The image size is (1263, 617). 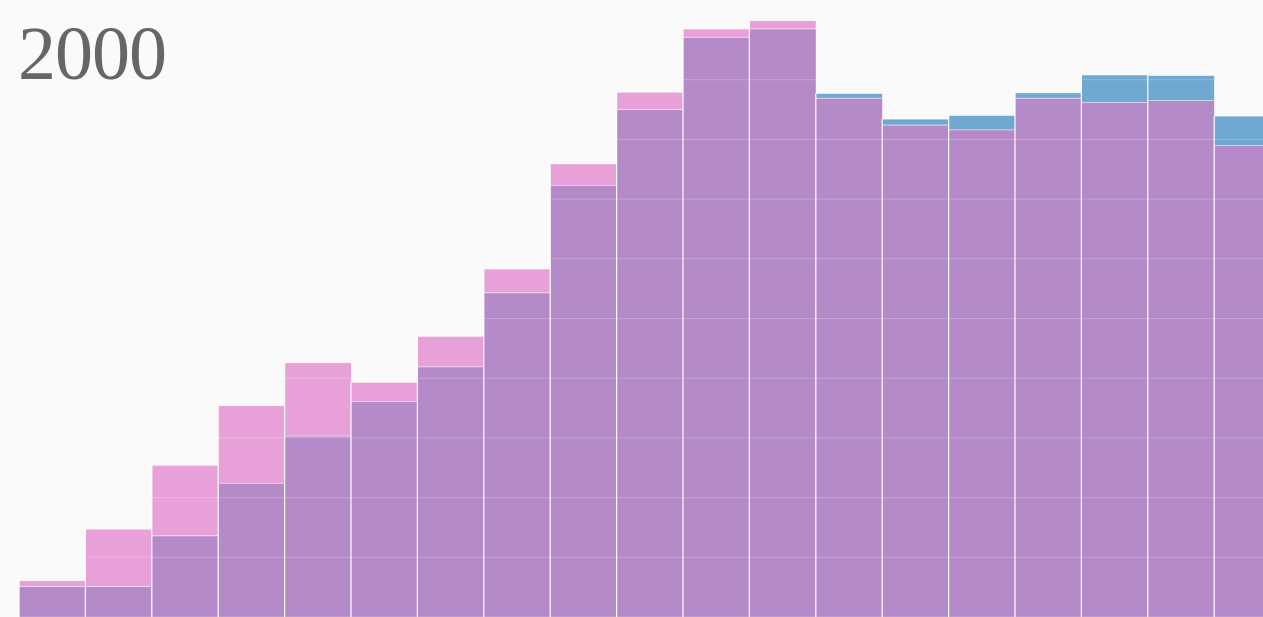 I want to click on series-b-bars, so click(x=1039, y=110).